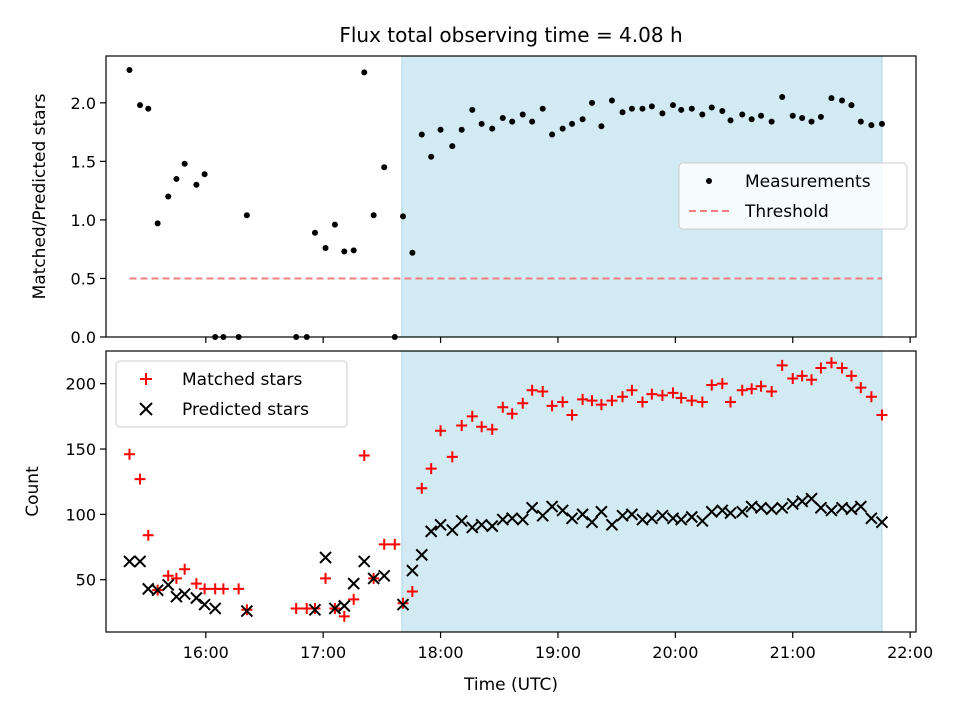 This screenshot has height=720, width=960. I want to click on y-tick-label: 0.0, so click(83, 337).